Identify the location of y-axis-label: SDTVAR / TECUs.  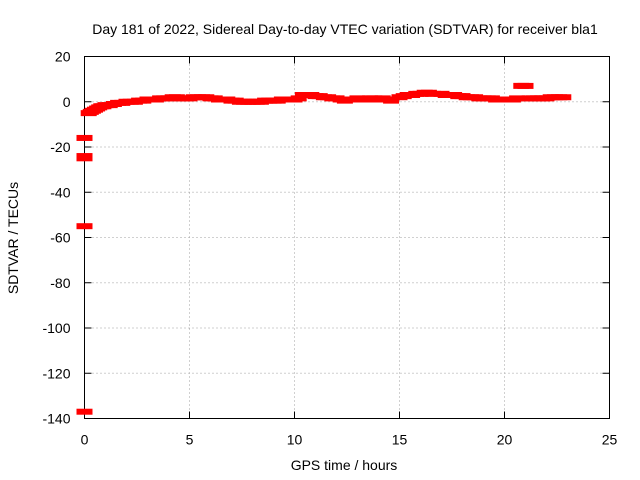
(13, 238).